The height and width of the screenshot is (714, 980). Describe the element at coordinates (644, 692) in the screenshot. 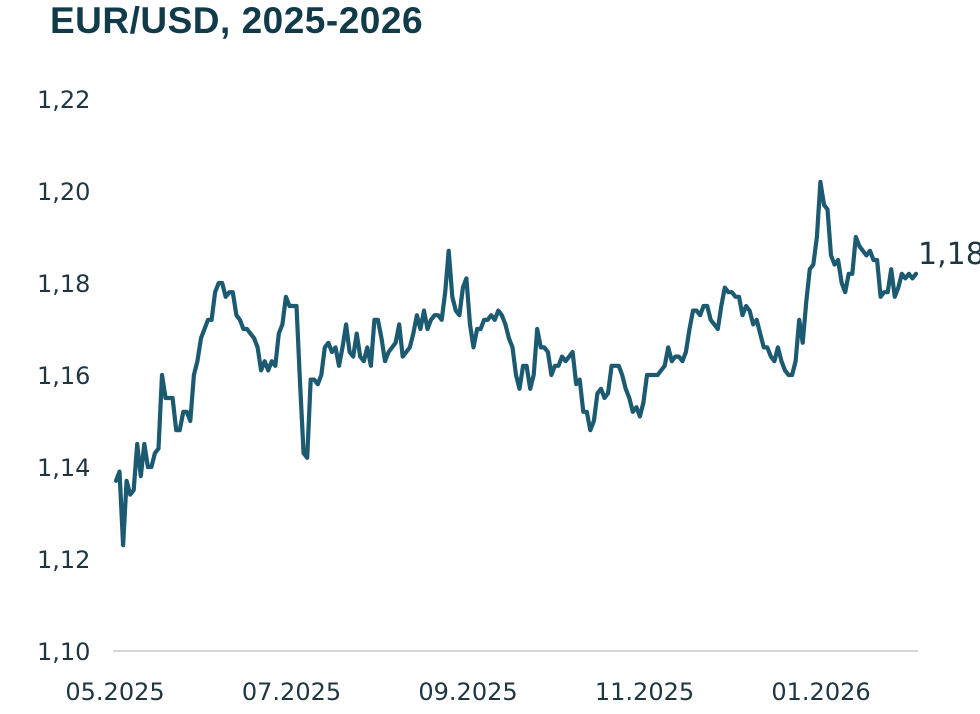

I see `x-tick-label: 11.2025` at that location.